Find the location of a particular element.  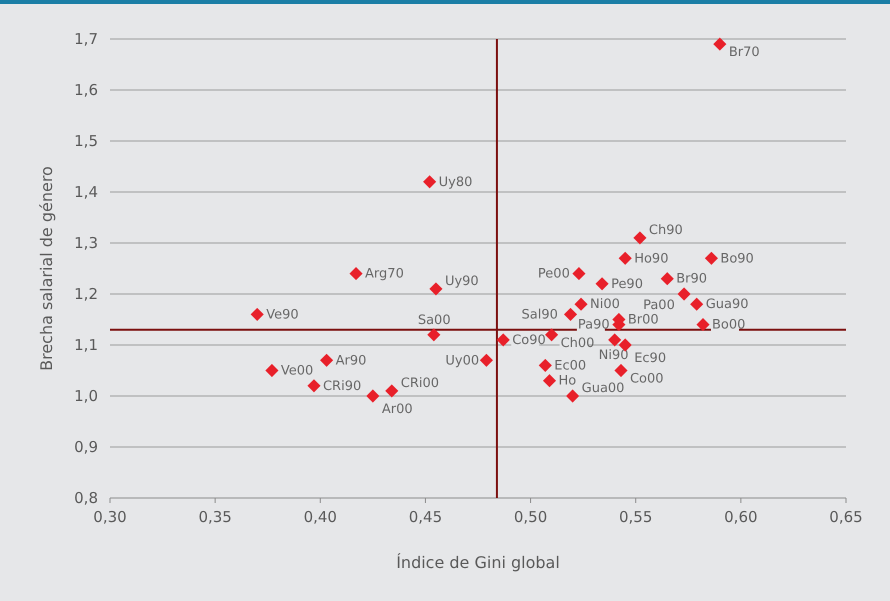

annotation: Uy80 is located at coordinates (455, 182).